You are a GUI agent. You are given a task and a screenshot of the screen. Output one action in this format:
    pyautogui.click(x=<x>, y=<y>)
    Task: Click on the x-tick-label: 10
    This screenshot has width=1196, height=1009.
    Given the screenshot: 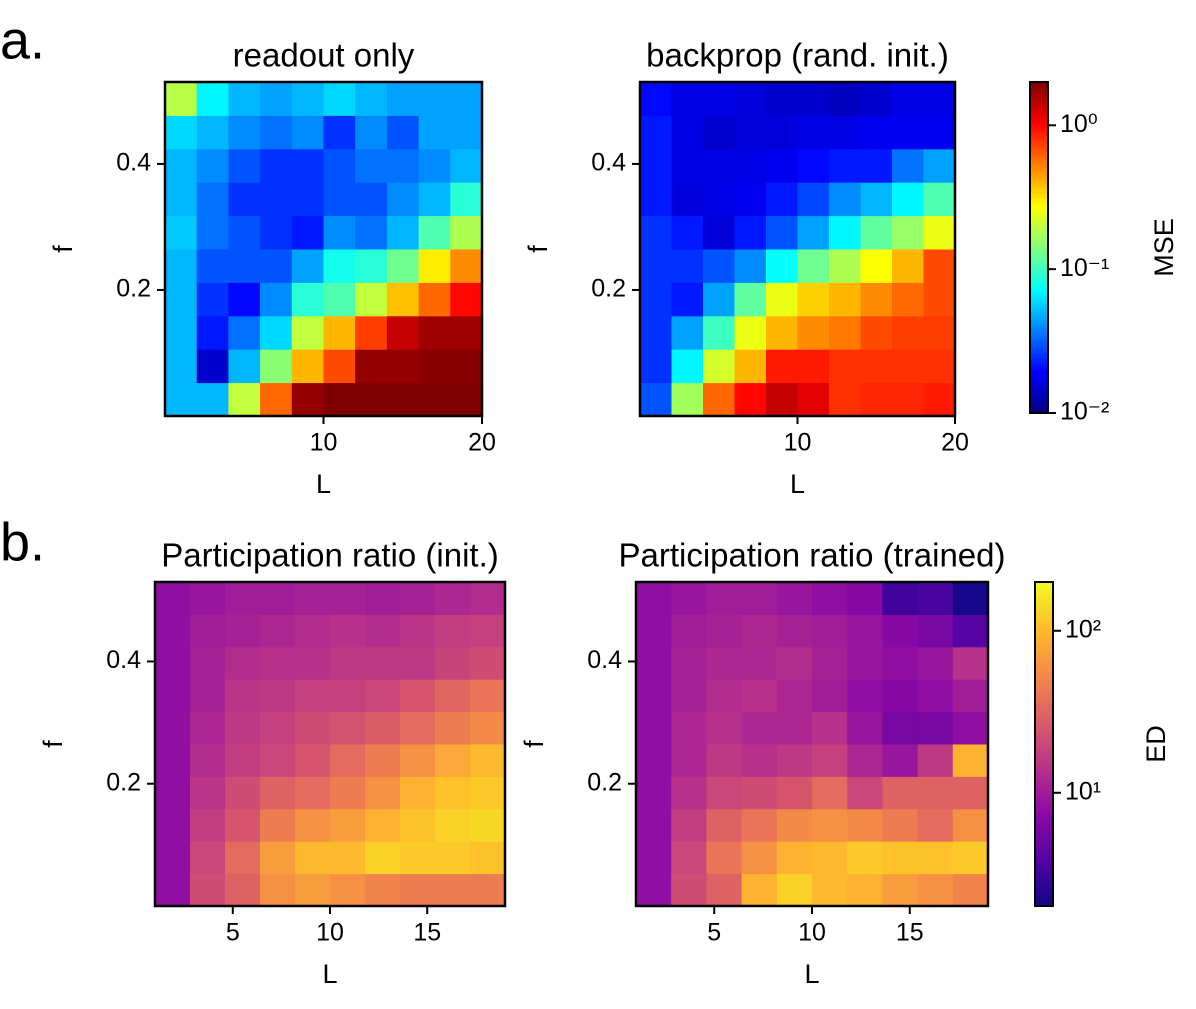 What is the action you would take?
    pyautogui.click(x=330, y=933)
    